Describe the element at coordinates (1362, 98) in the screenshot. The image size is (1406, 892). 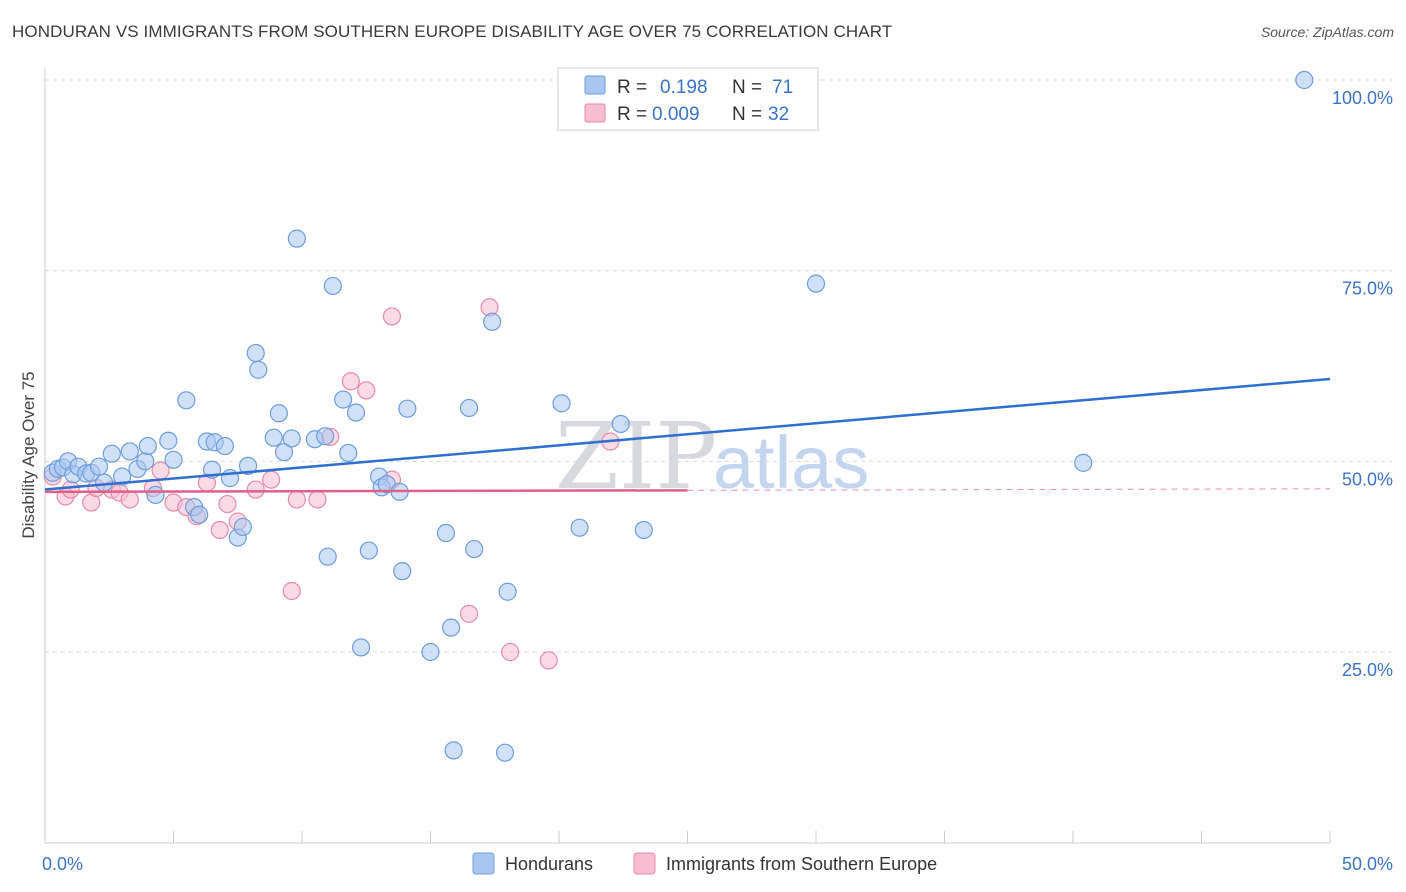
I see `y-tick-label: 100.0%` at that location.